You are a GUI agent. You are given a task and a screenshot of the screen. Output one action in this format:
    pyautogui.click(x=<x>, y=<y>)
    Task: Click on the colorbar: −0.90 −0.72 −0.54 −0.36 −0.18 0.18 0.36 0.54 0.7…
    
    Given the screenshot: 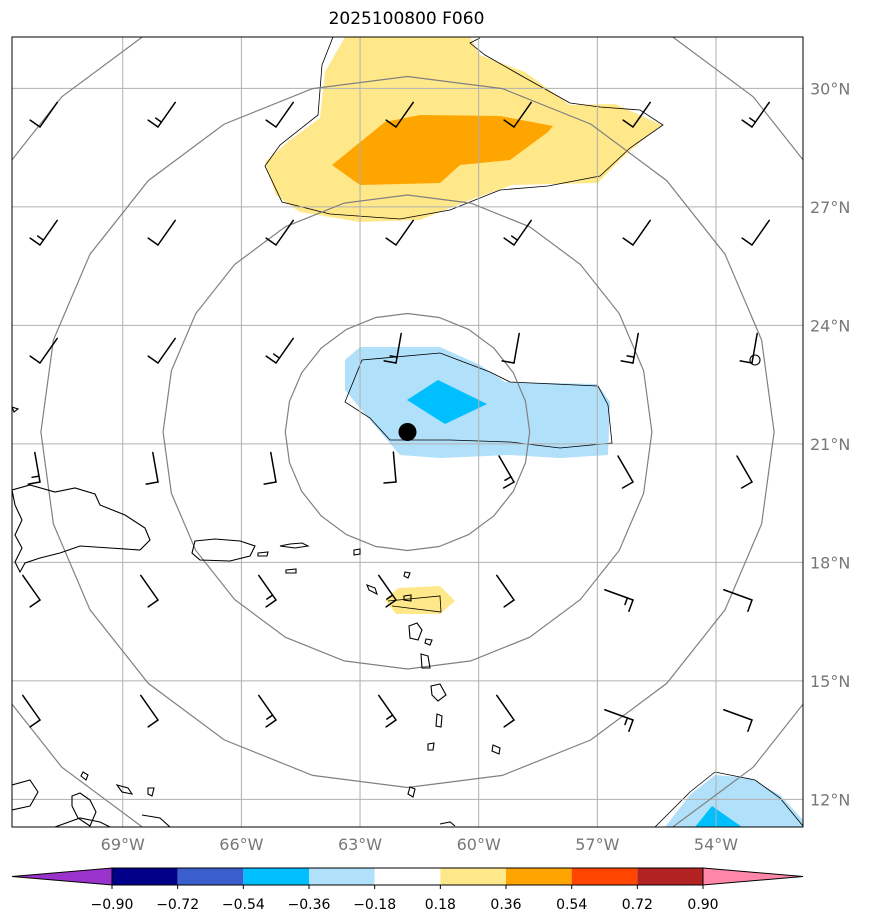 What is the action you would take?
    pyautogui.click(x=407, y=890)
    